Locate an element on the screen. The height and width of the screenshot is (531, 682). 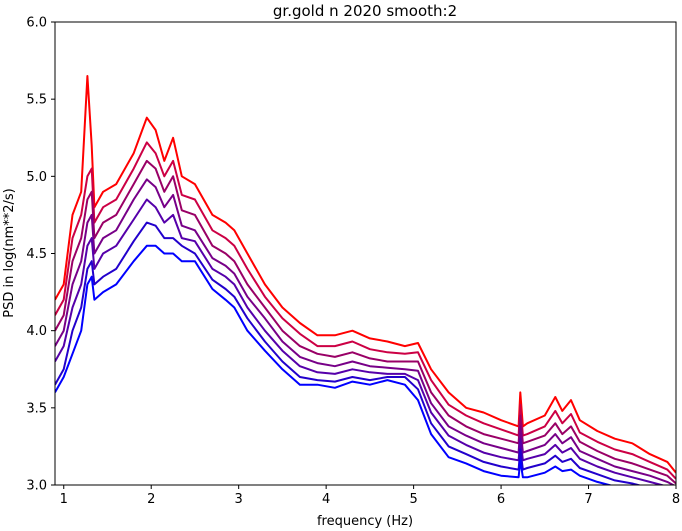
x-tick-label: 4 is located at coordinates (326, 499).